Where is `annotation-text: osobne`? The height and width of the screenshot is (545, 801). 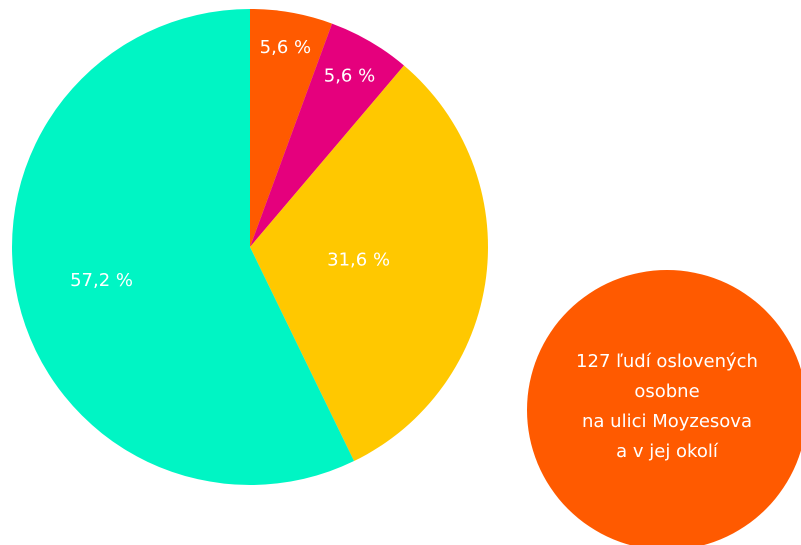 annotation-text: osobne is located at coordinates (666, 391).